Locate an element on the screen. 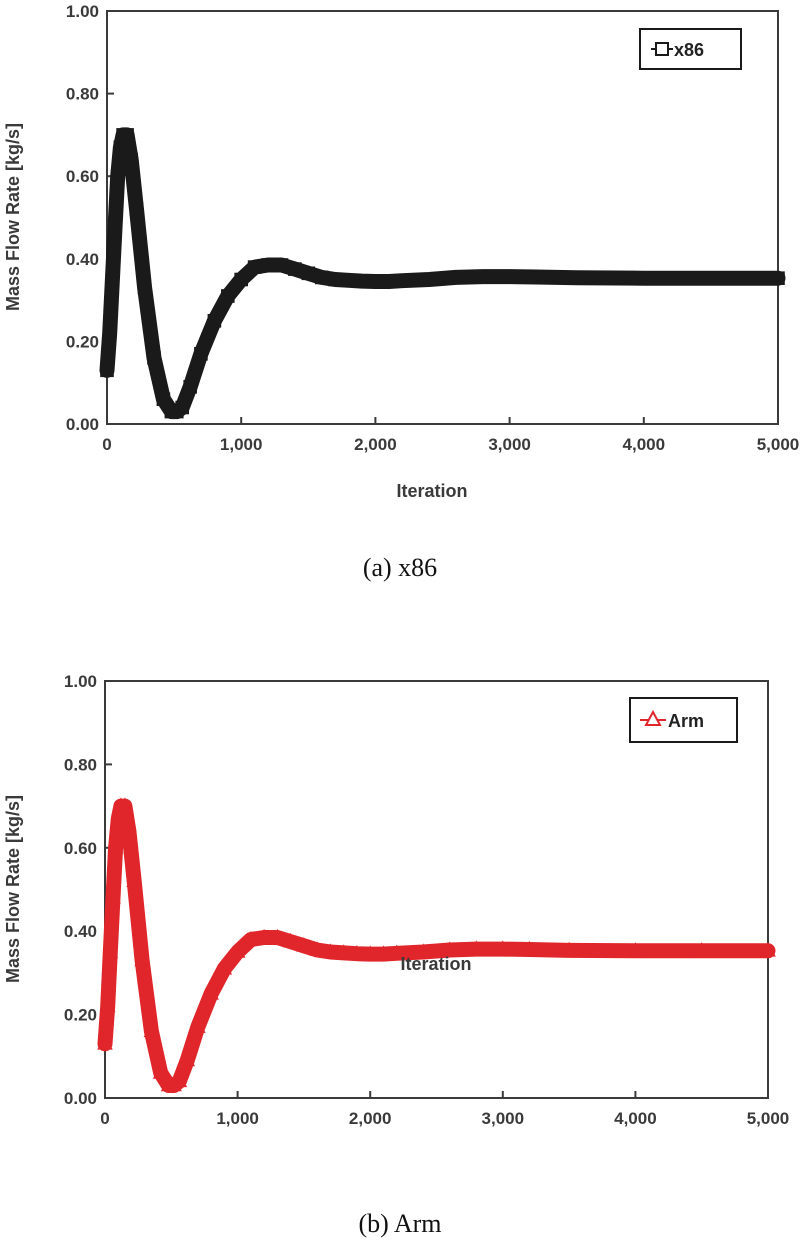  legend-a: x86 is located at coordinates (690, 49).